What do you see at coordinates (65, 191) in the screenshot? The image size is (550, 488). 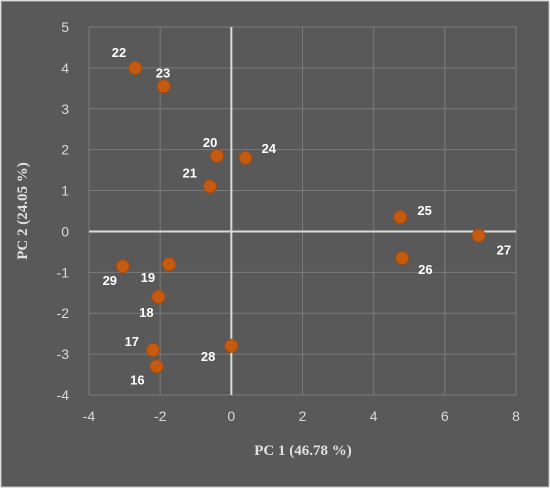 I see `y-tick-label: 1` at bounding box center [65, 191].